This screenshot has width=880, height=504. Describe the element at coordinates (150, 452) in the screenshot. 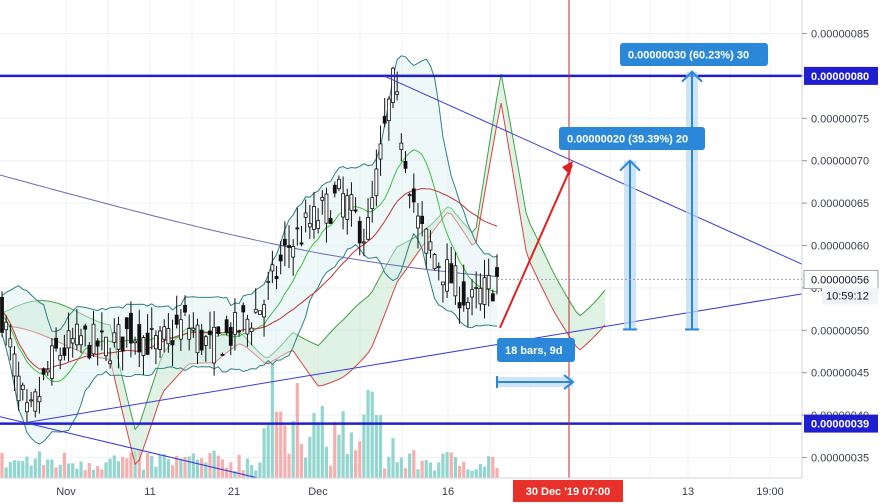

I see `descending-trend-line` at that location.